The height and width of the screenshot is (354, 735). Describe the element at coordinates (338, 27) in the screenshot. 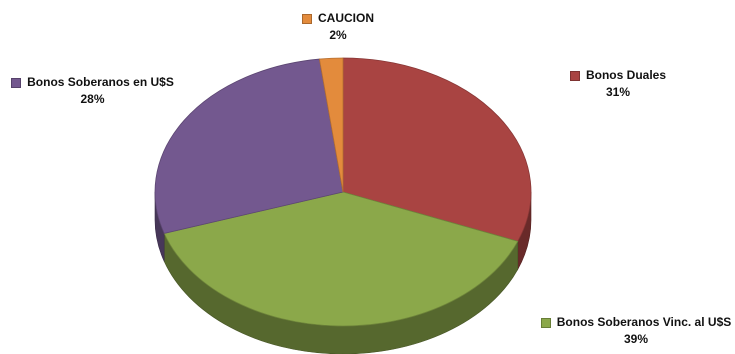

I see `label-caucion: CAUCION 2%` at that location.